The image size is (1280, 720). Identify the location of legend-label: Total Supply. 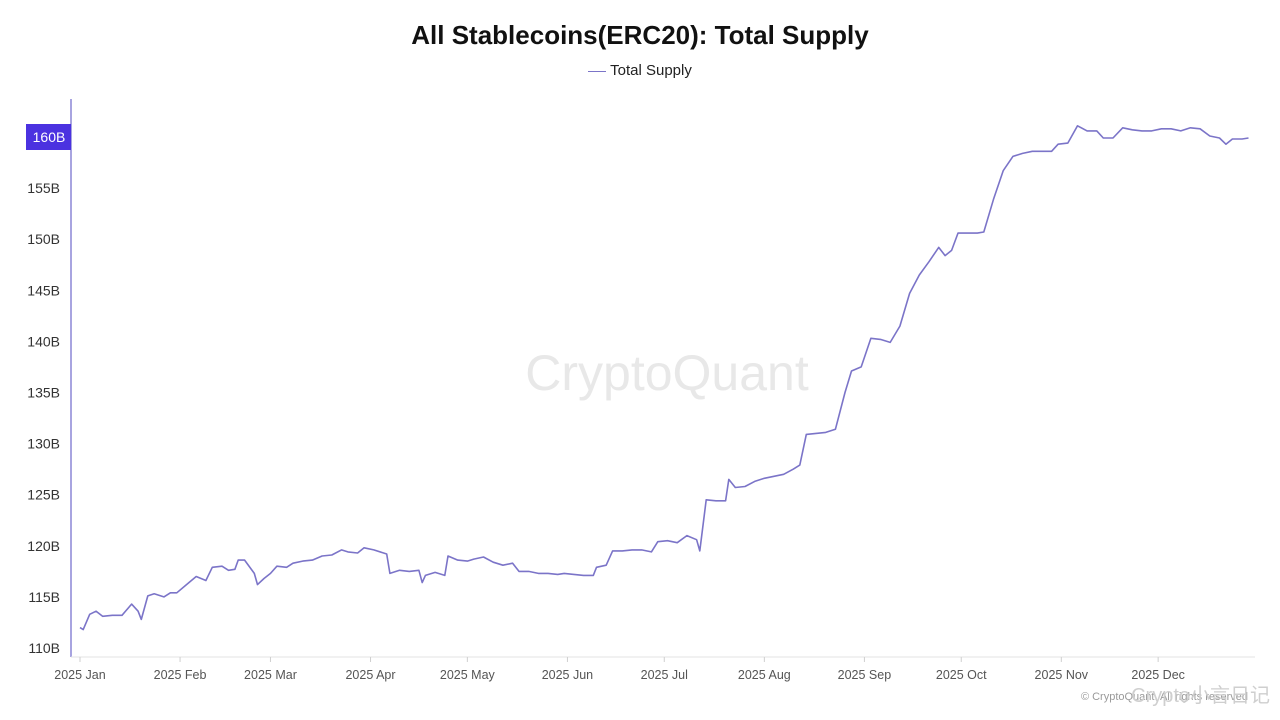
(651, 70).